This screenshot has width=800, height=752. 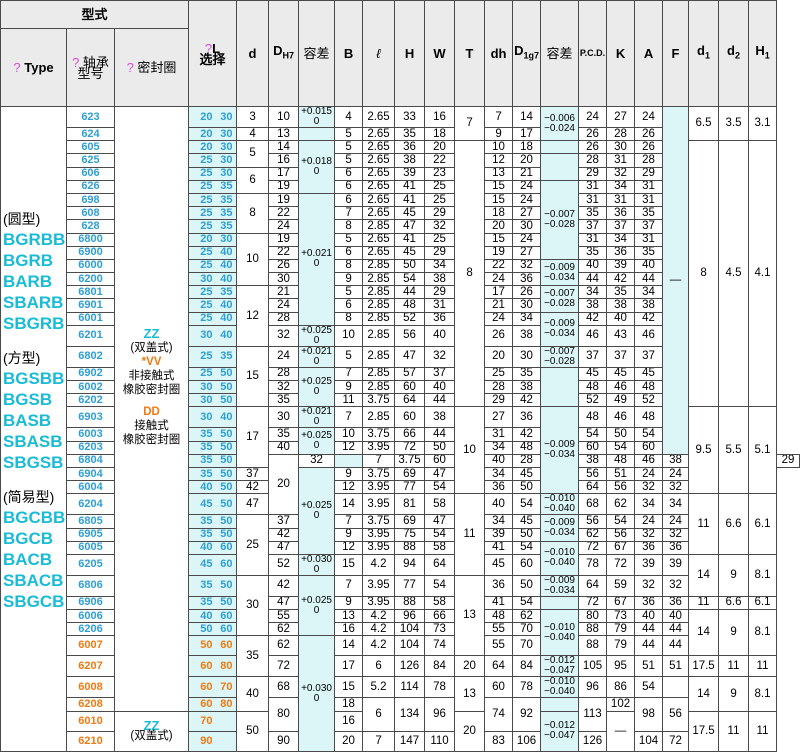 I want to click on bearing-model-cell: 6203, so click(x=90, y=447).